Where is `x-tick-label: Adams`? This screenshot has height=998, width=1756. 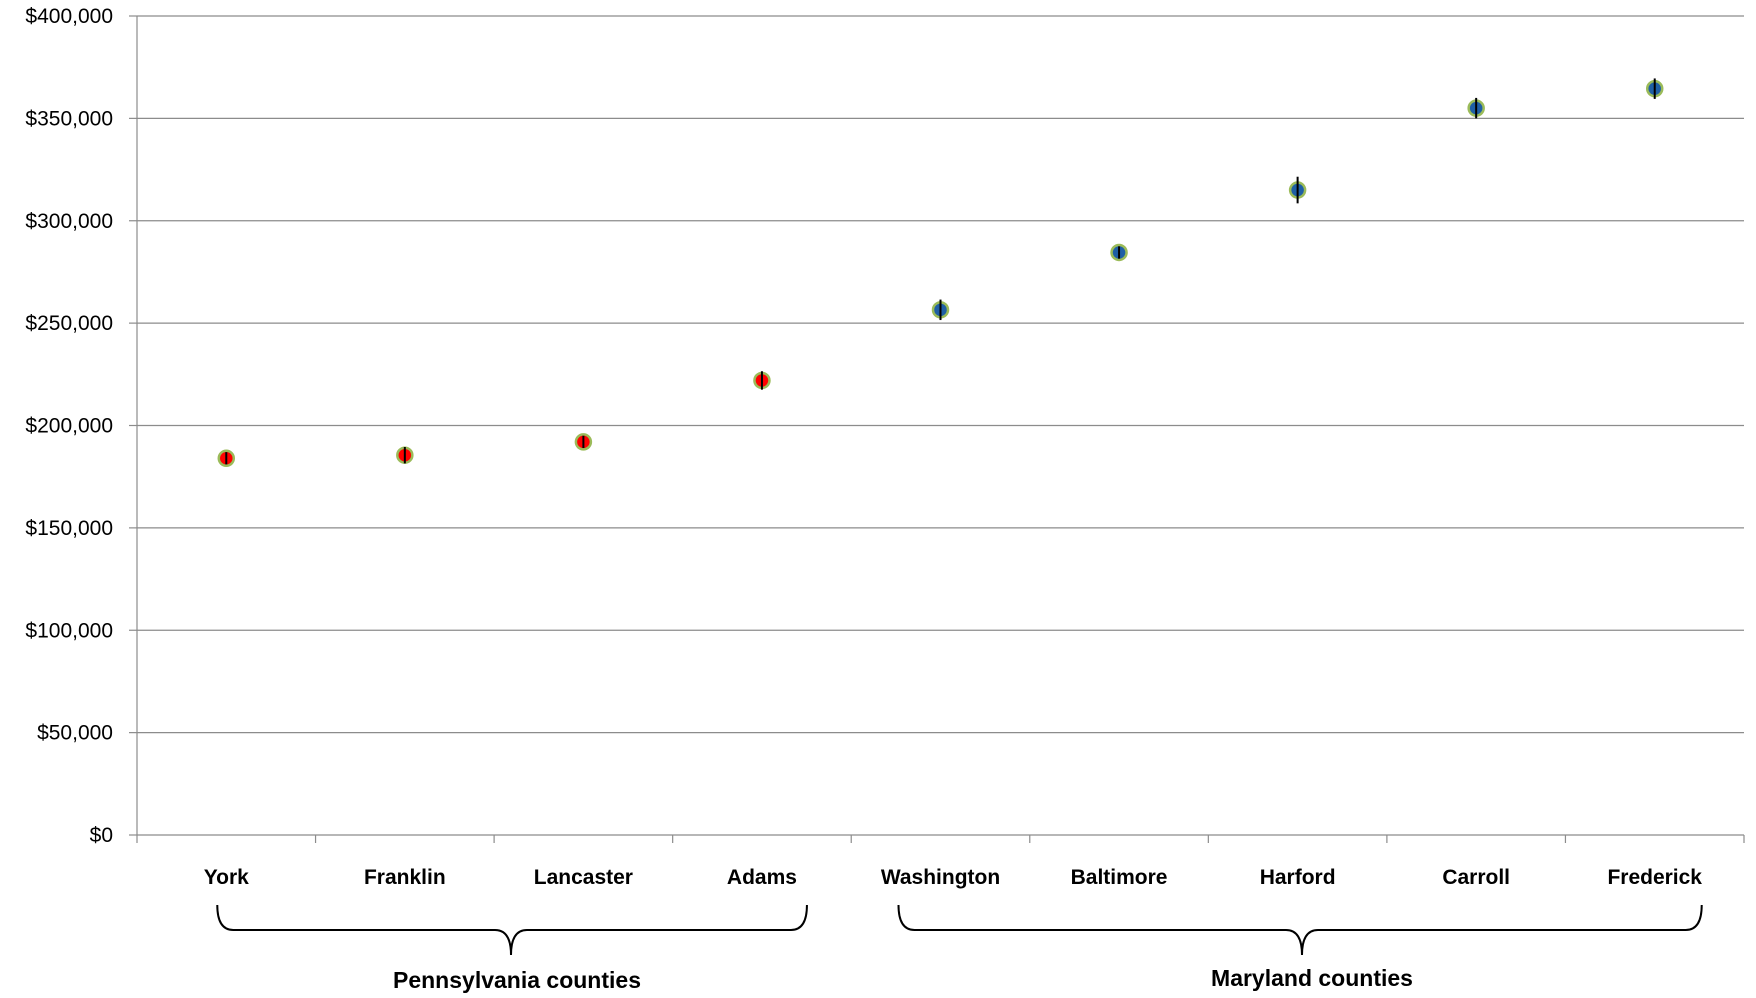
x-tick-label: Adams is located at coordinates (762, 877).